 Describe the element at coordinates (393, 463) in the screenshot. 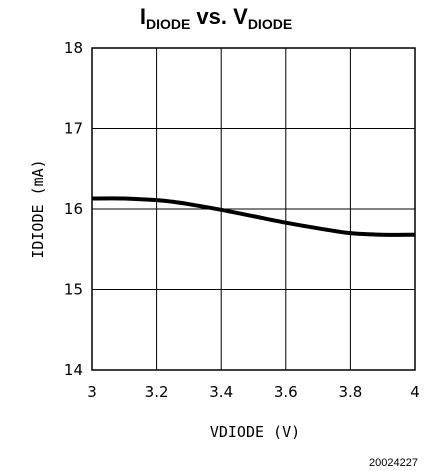

I see `figure-id: 20024227` at that location.